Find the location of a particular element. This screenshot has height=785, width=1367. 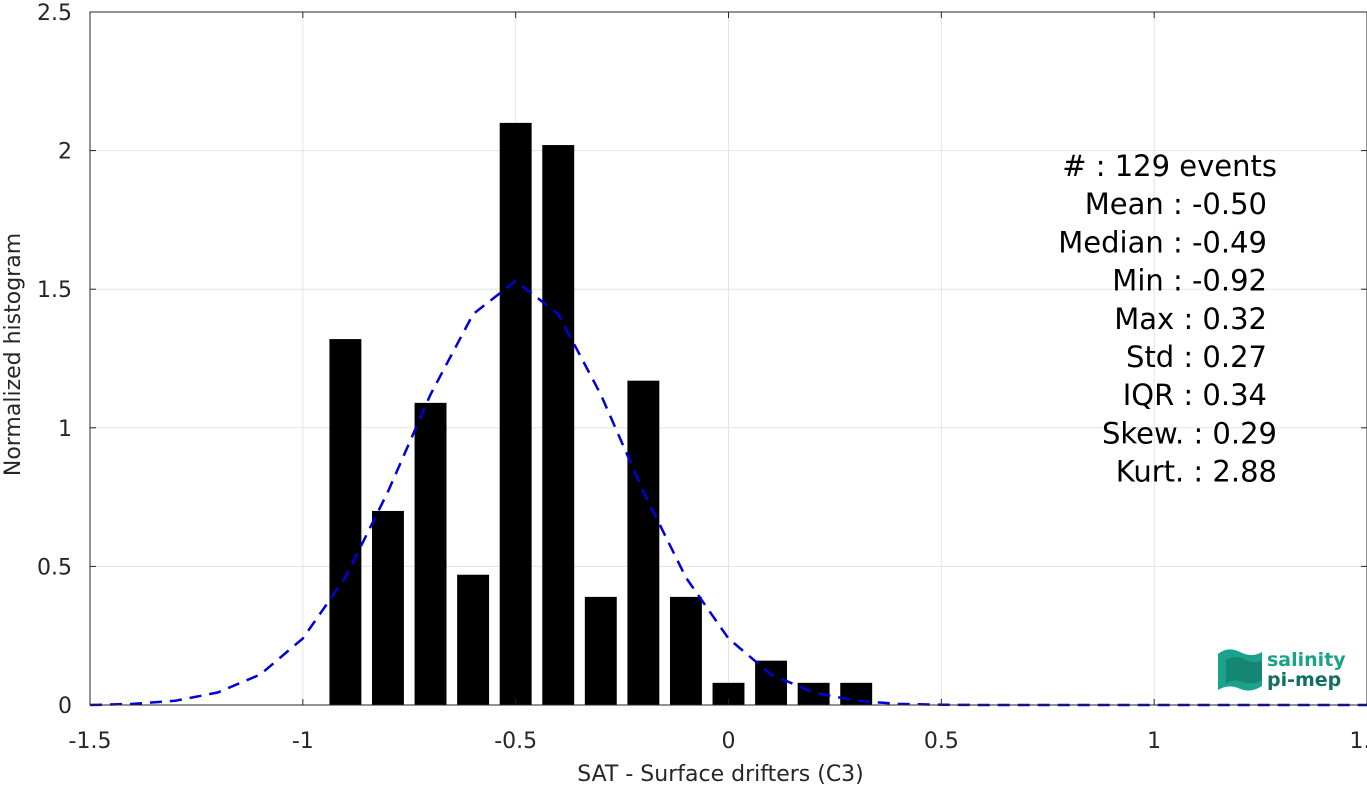

stat-line: Median : -0.49 is located at coordinates (1162, 242).